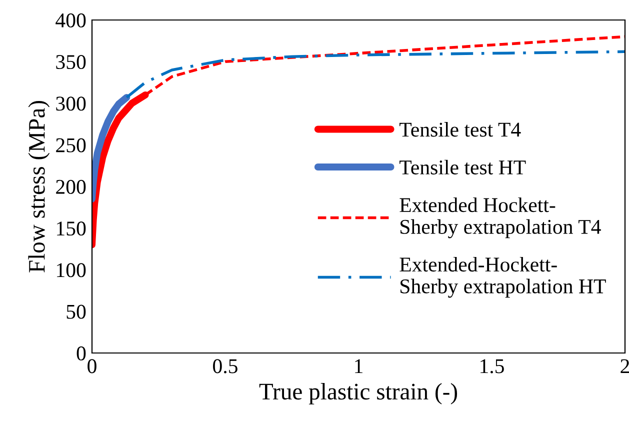 The height and width of the screenshot is (422, 629). Describe the element at coordinates (460, 129) in the screenshot. I see `legend-label: Tensile test T4` at that location.